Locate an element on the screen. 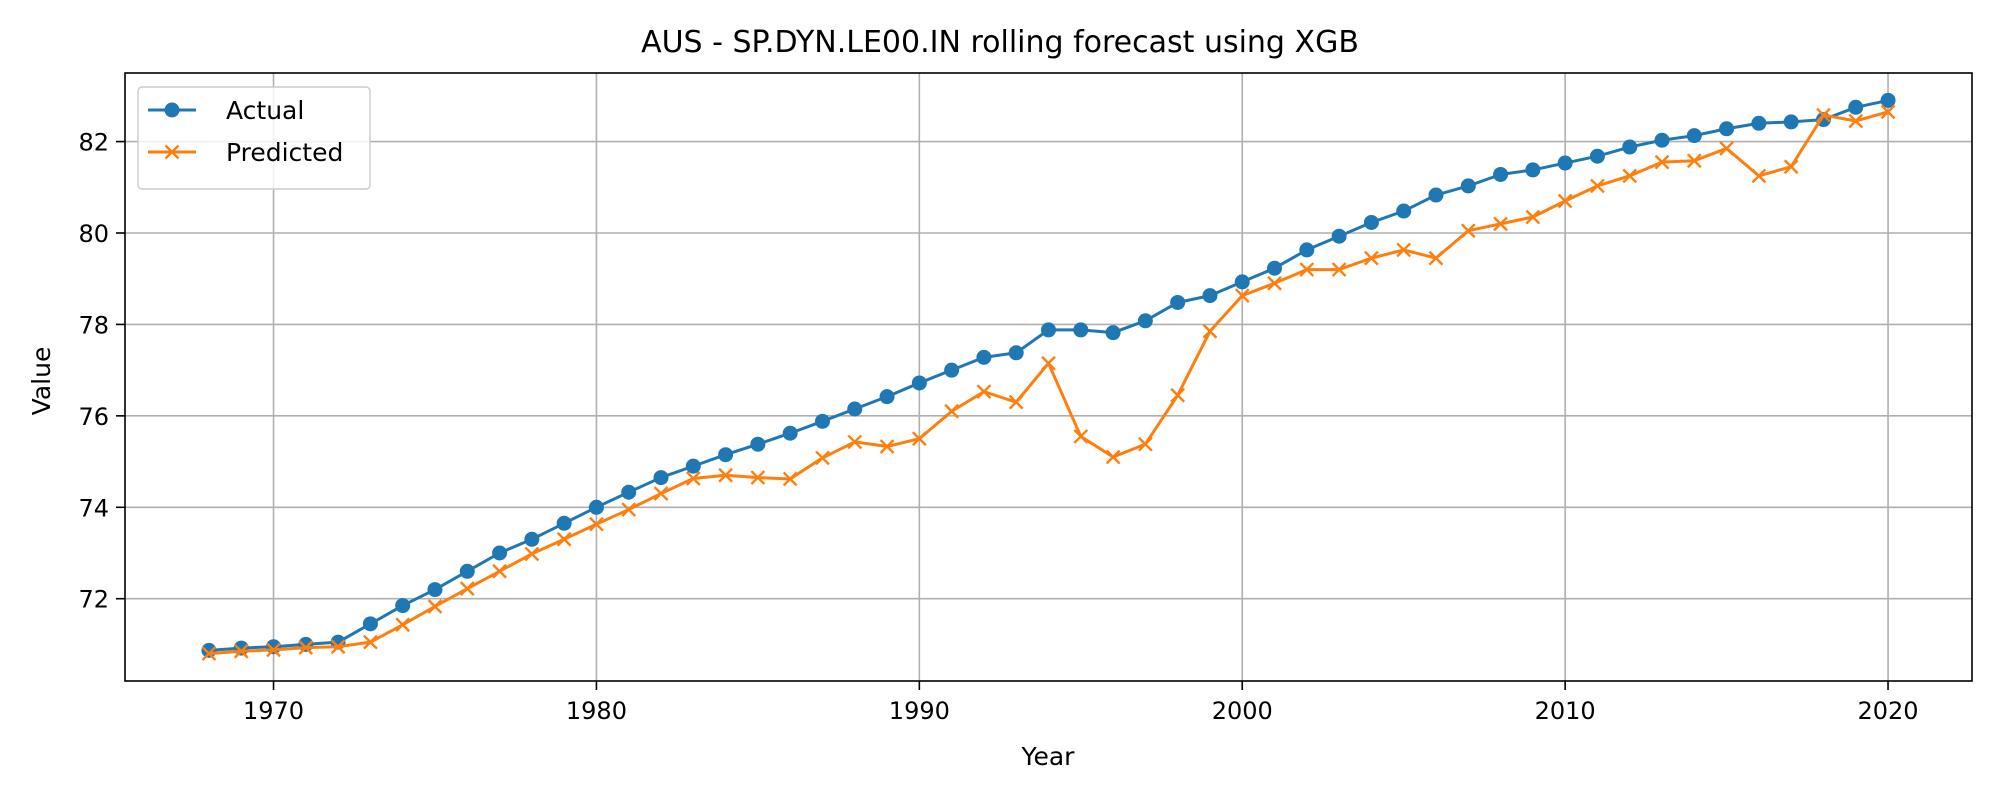  x-tick-label: 1980 is located at coordinates (596, 711).